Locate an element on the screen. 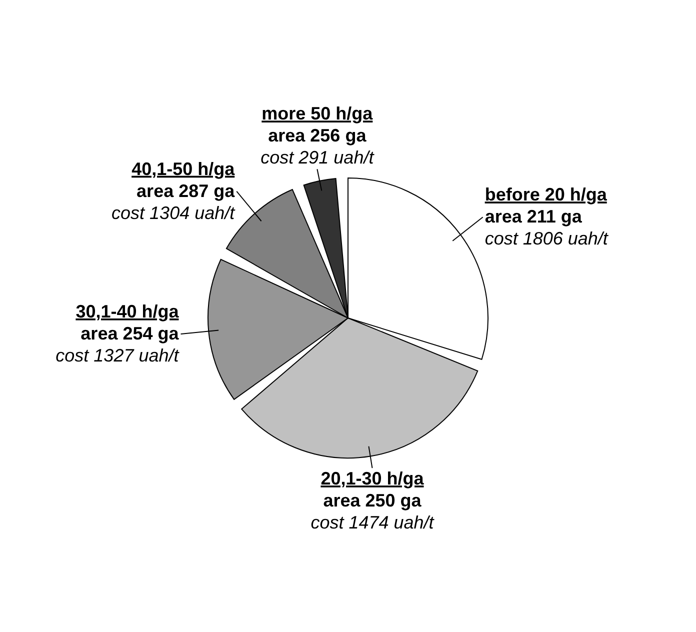 The width and height of the screenshot is (696, 632). slice-label: before 20 h/ga is located at coordinates (546, 194).